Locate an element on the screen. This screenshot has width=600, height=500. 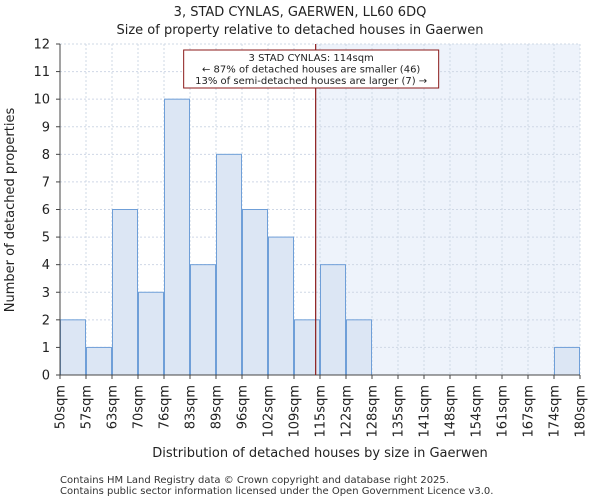
y-tick-label-5: 5 is located at coordinates (46, 238).